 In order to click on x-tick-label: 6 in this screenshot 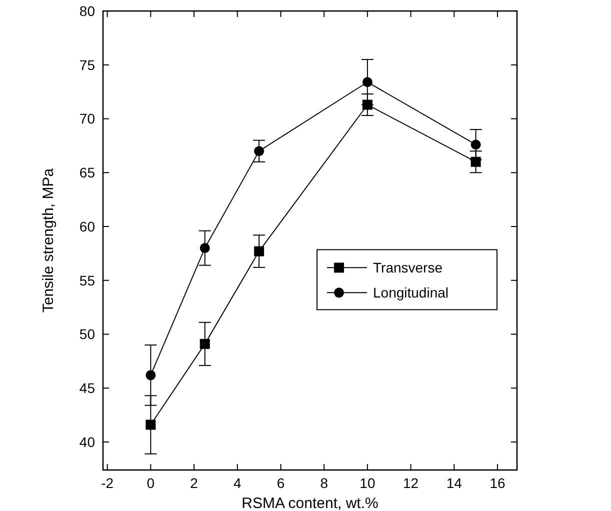, I will do `click(280, 483)`.